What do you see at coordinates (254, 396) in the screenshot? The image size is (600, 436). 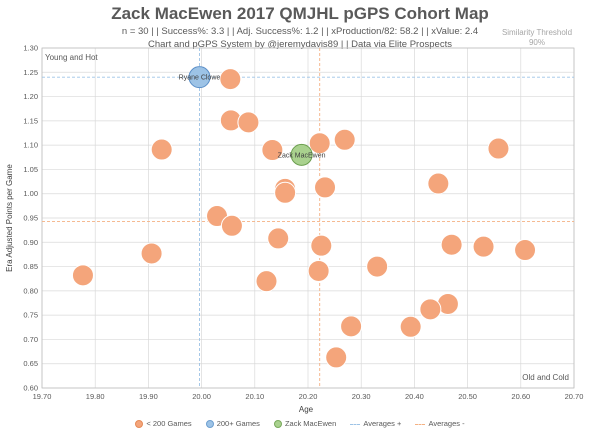 I see `x-tick-label: 20.10` at bounding box center [254, 396].